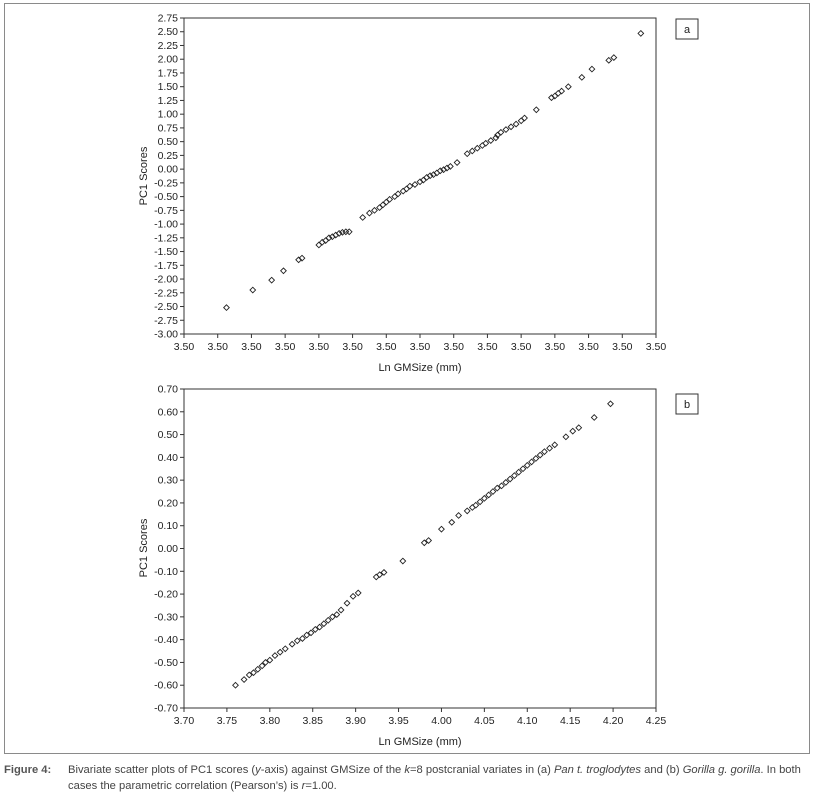  What do you see at coordinates (28, 770) in the screenshot?
I see `caption-label: Figure 4:` at bounding box center [28, 770].